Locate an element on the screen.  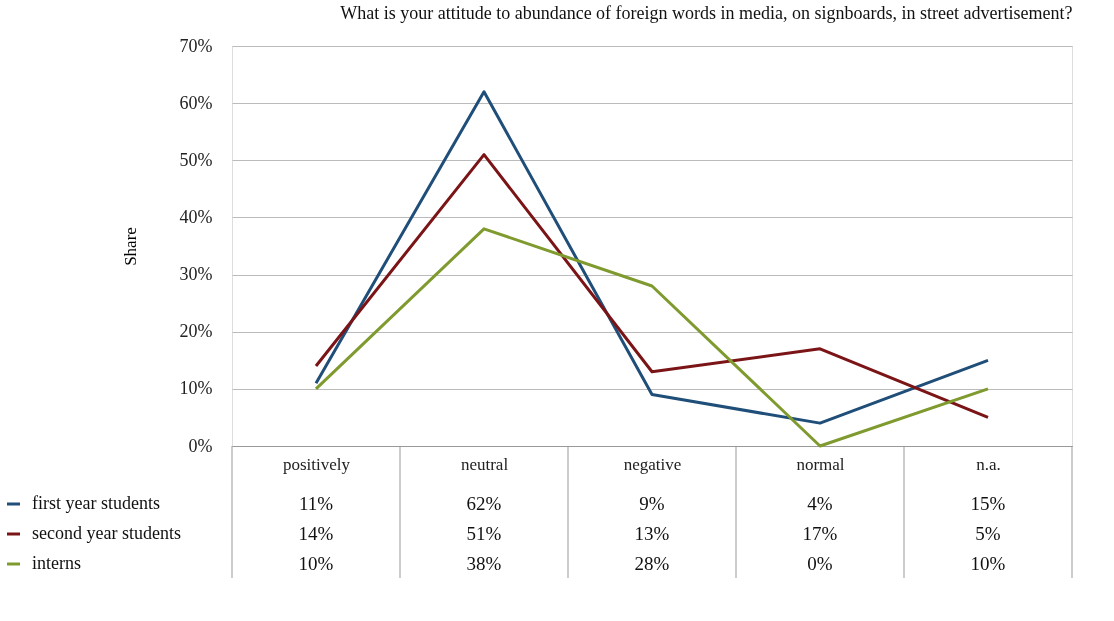
x-tick-label: positively is located at coordinates (316, 464).